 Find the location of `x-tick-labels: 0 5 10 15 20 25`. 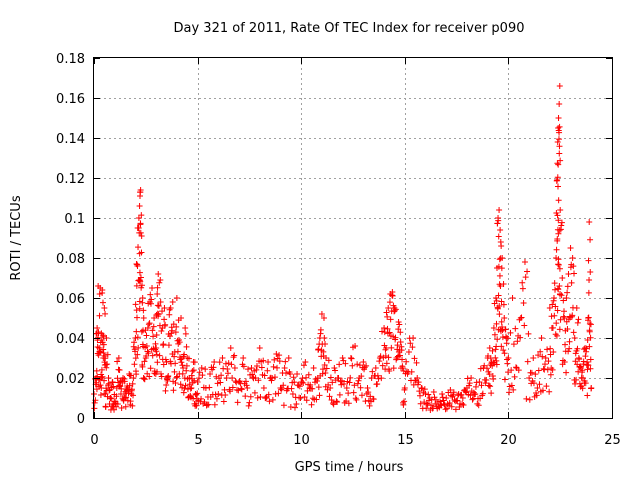

x-tick-labels: 0 5 10 15 20 25 is located at coordinates (355, 440).